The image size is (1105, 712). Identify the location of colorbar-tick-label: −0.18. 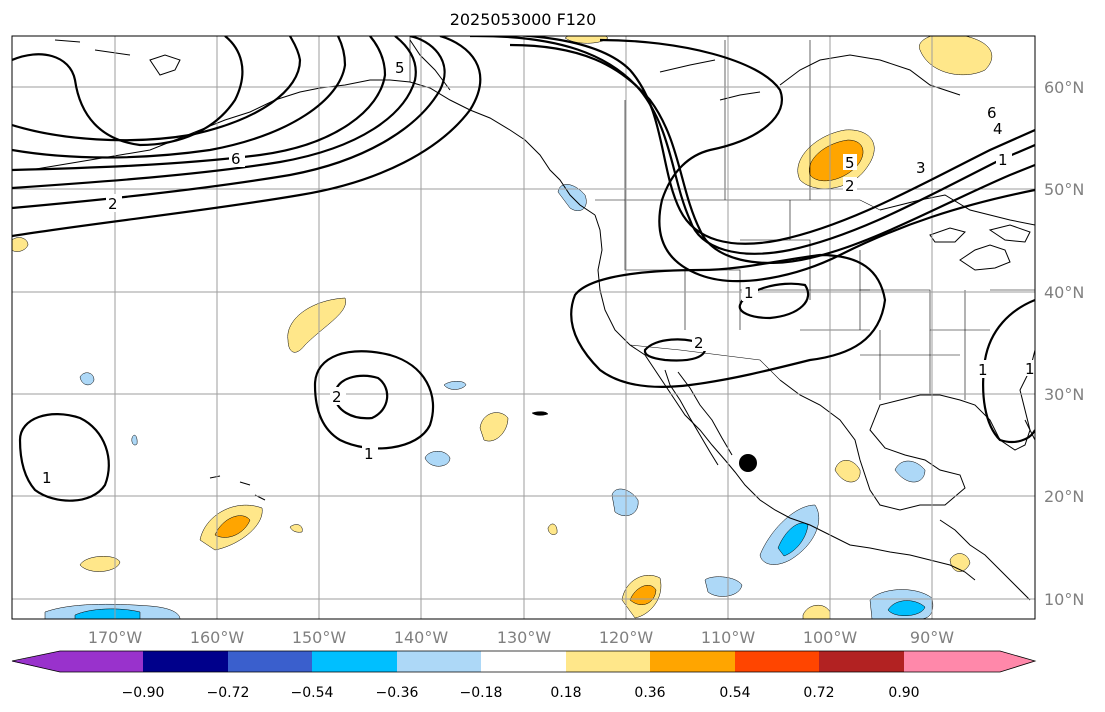
(481, 693).